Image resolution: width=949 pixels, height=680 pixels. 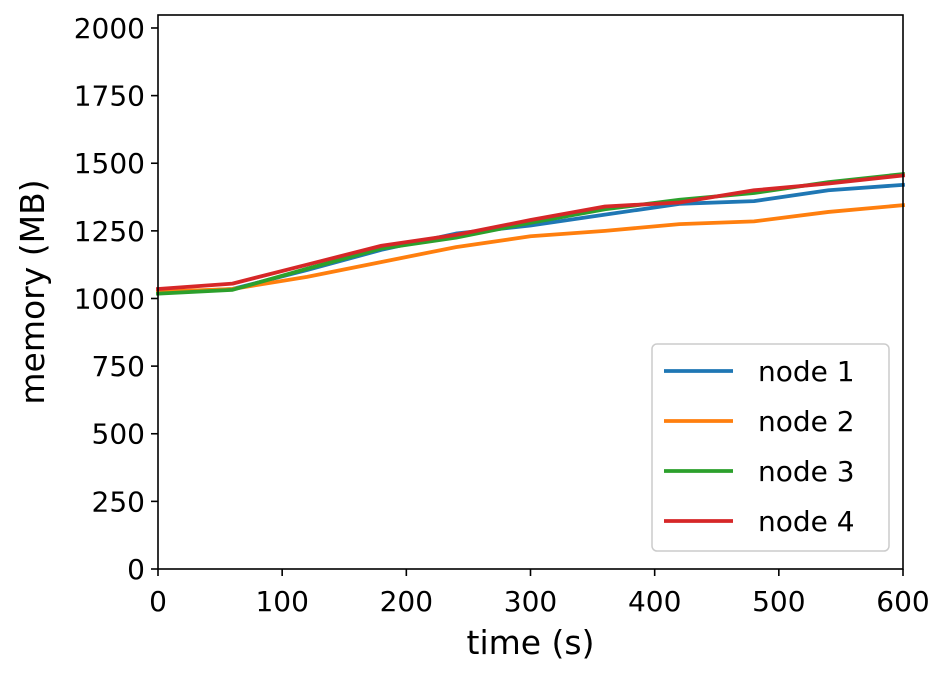 What do you see at coordinates (118, 501) in the screenshot?
I see `y-tick-label: 250` at bounding box center [118, 501].